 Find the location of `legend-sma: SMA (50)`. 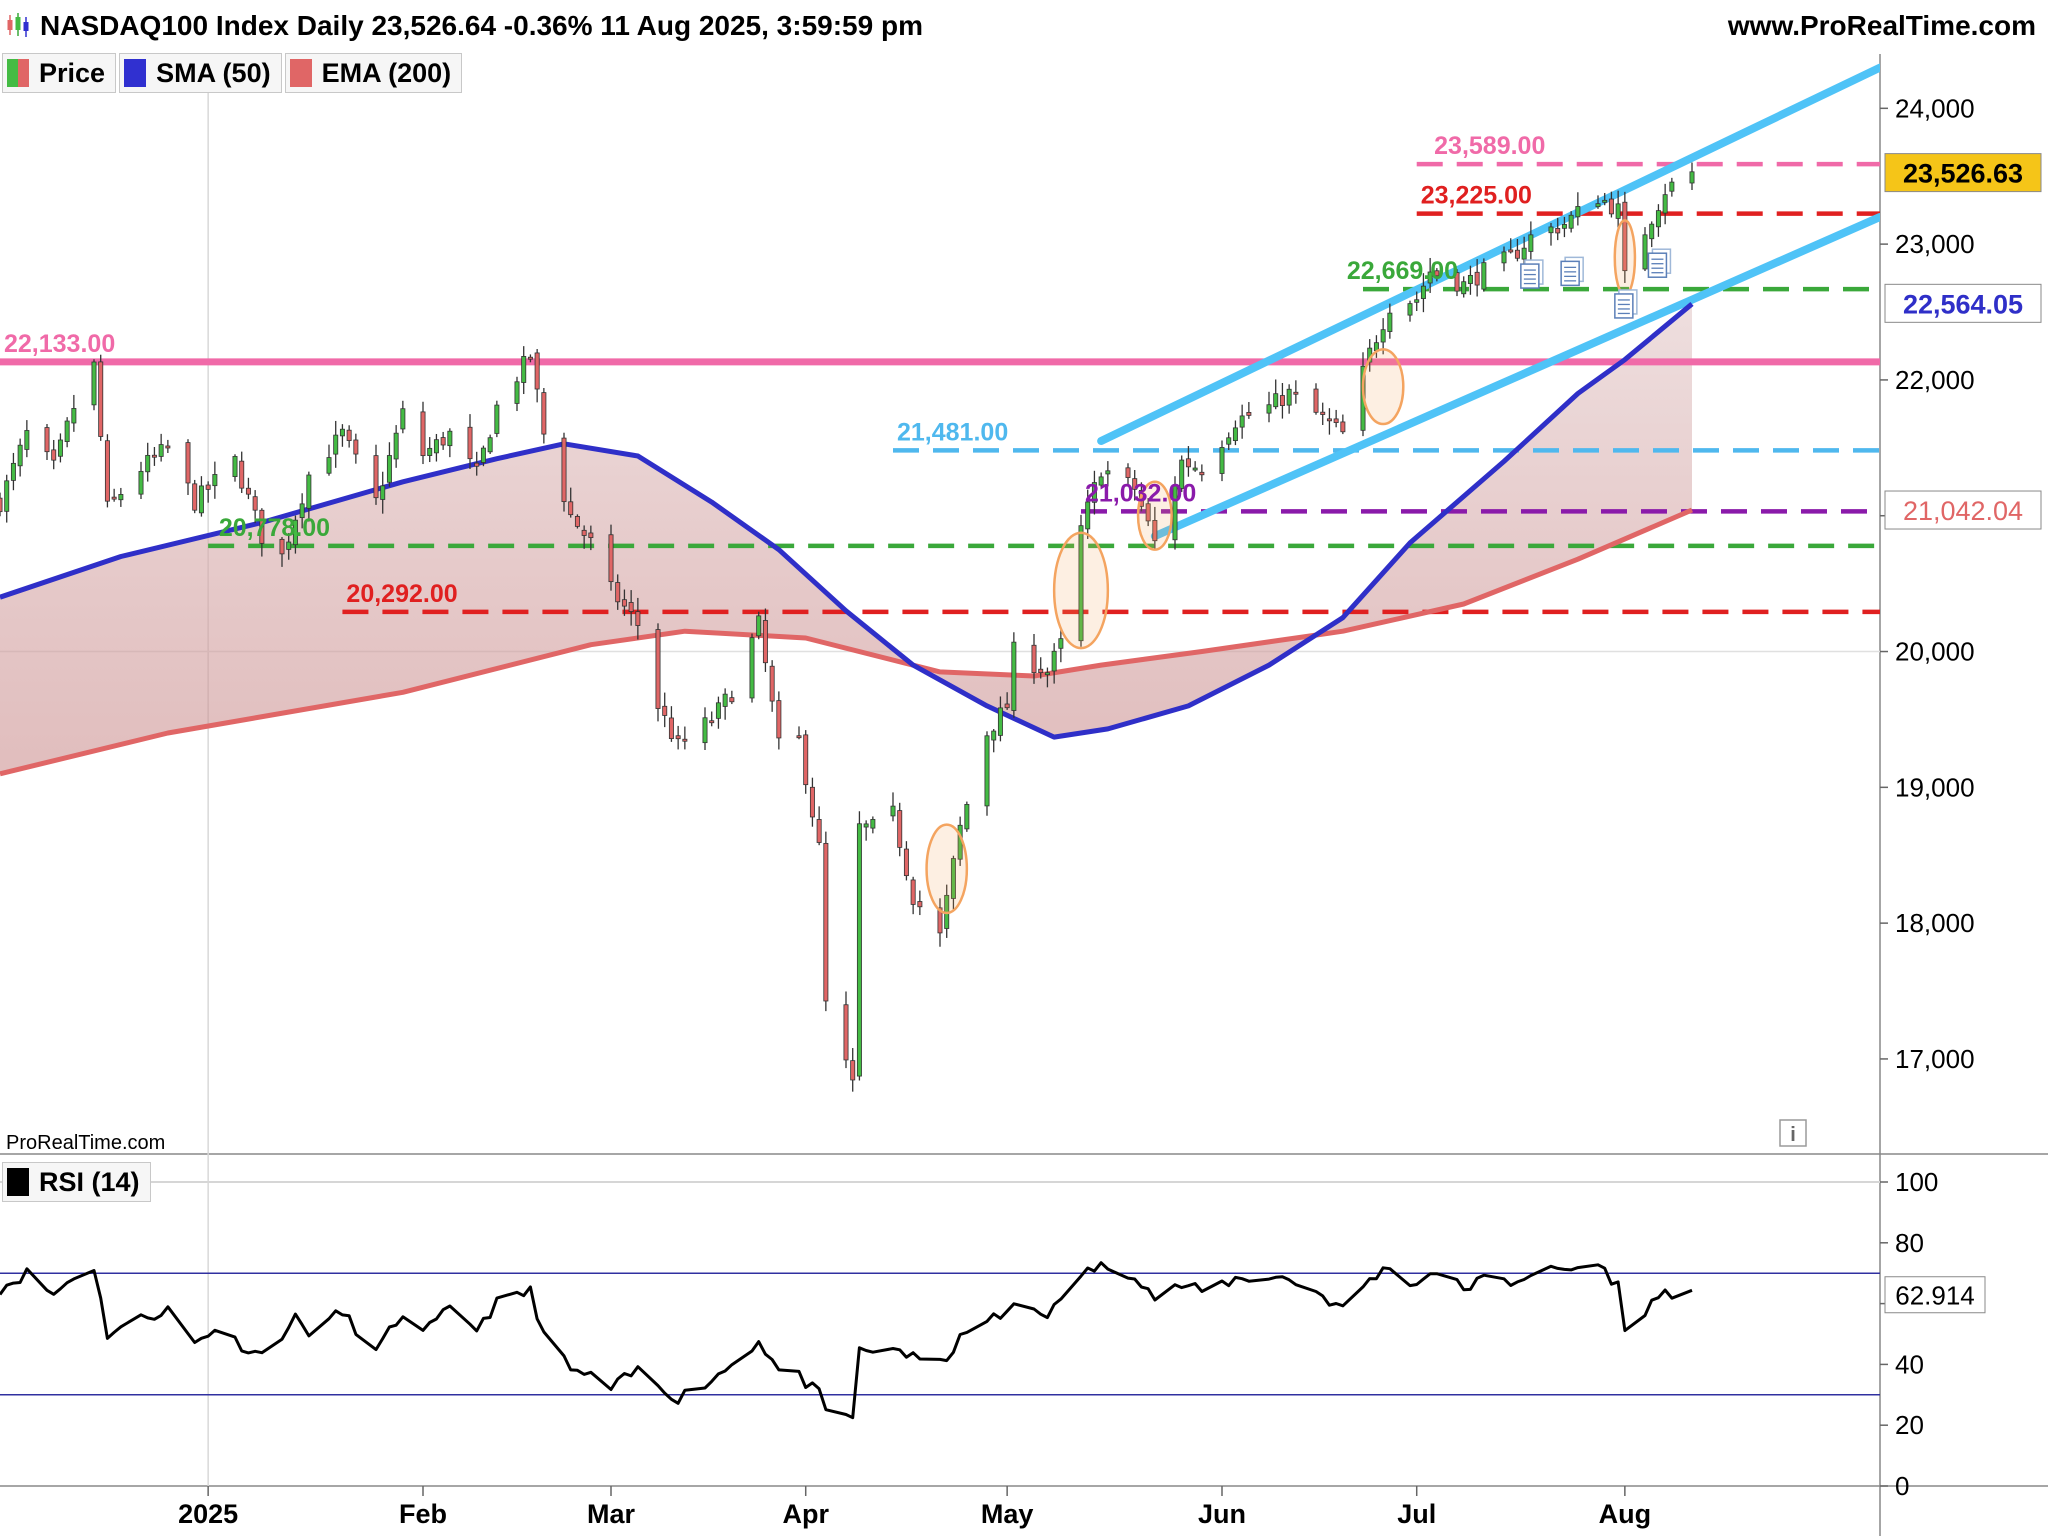

legend-sma: SMA (50) is located at coordinates (200, 73).